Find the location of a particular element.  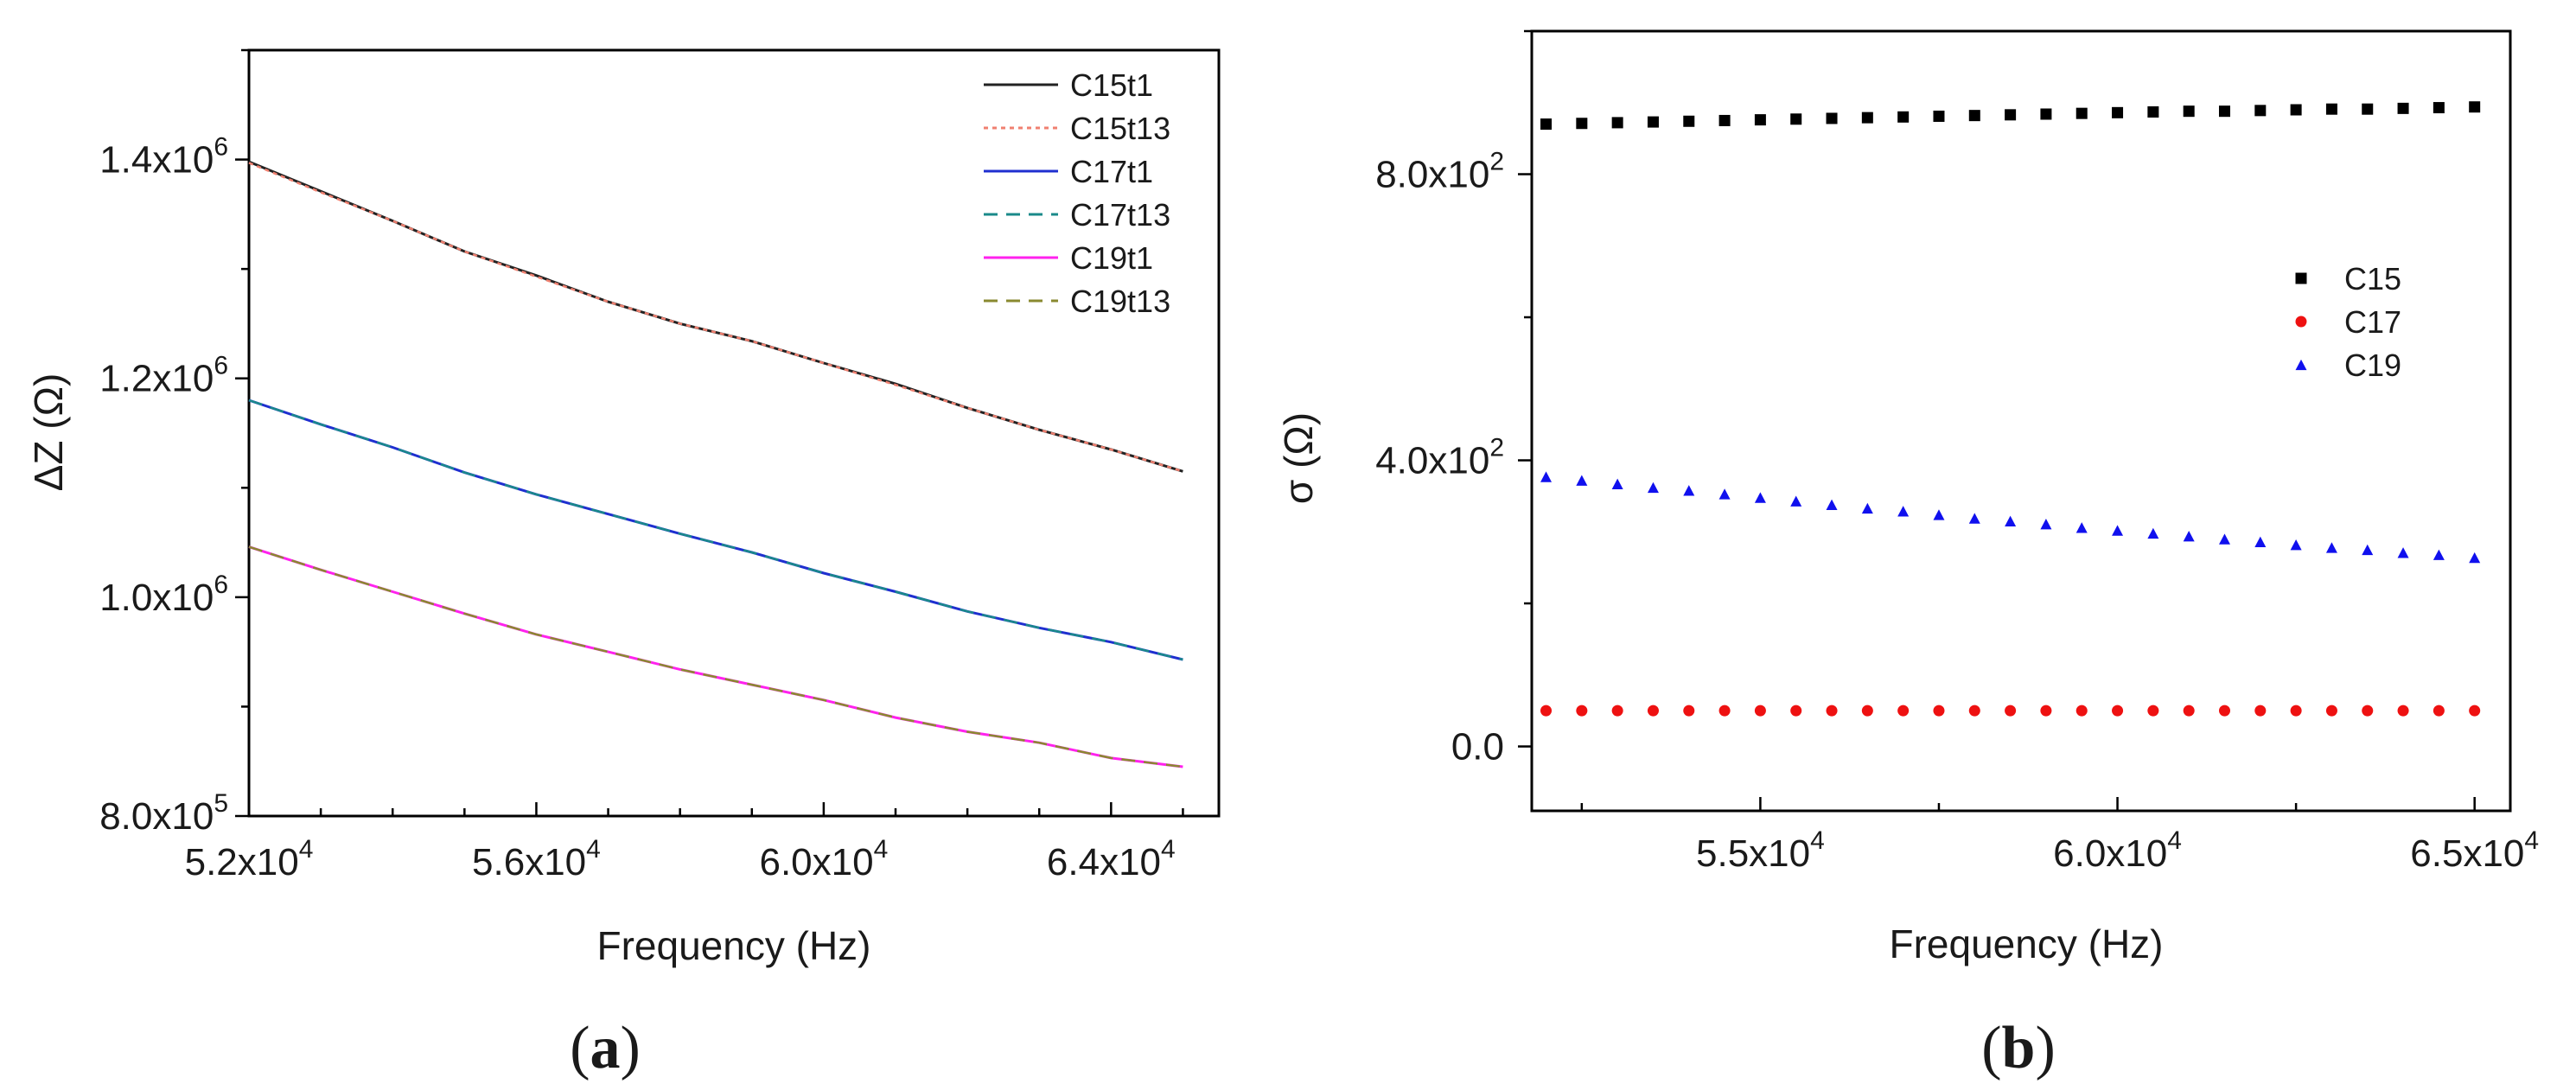

chart-b-series-C19 is located at coordinates (2010, 517).